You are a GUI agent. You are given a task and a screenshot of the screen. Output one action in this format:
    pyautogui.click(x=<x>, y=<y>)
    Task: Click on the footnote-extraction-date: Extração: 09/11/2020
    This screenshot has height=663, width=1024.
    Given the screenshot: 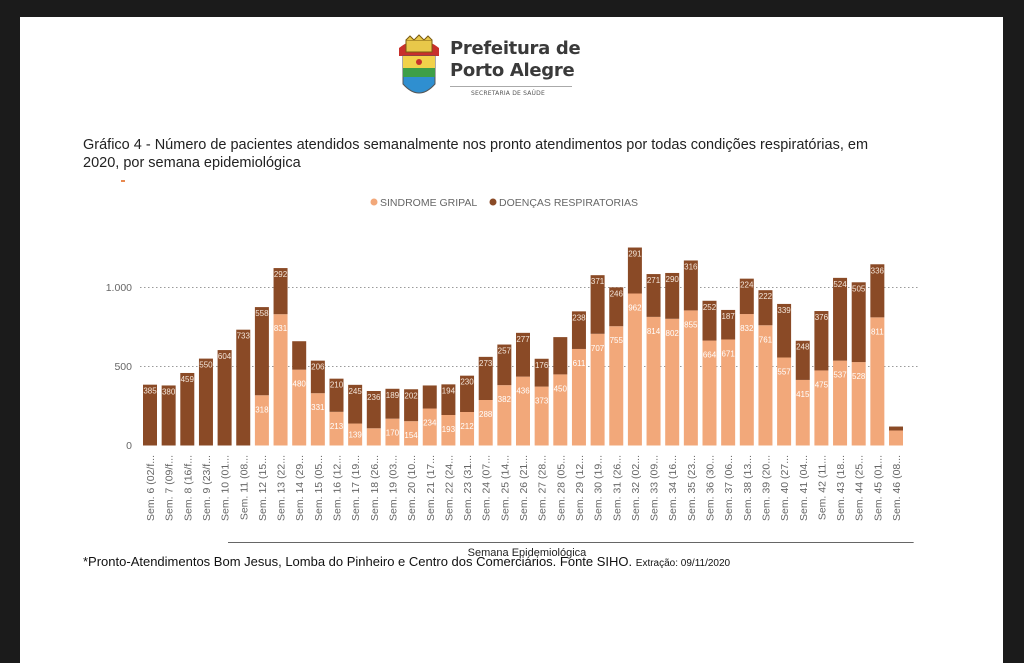 What is the action you would take?
    pyautogui.click(x=683, y=563)
    